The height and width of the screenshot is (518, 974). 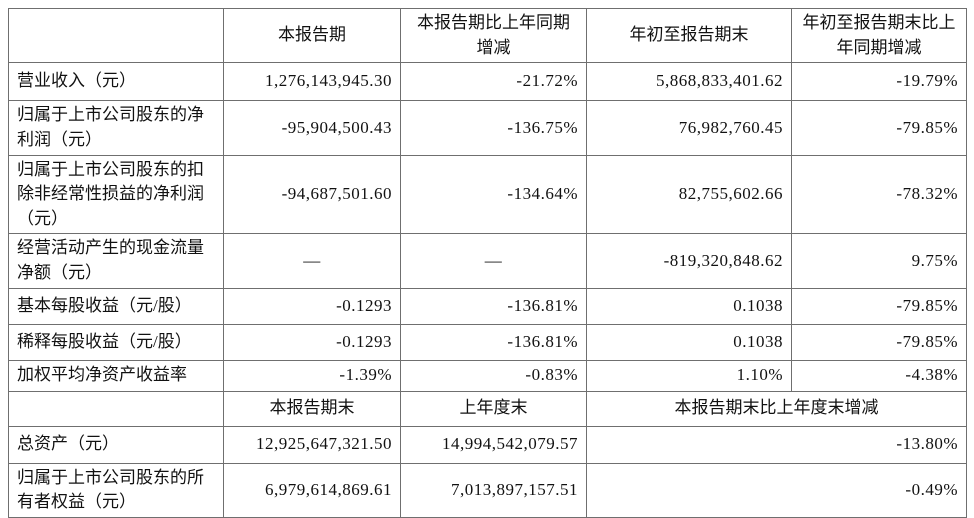 What do you see at coordinates (776, 444) in the screenshot?
I see `cell-change-vs-prior-year-end: -13.80%` at bounding box center [776, 444].